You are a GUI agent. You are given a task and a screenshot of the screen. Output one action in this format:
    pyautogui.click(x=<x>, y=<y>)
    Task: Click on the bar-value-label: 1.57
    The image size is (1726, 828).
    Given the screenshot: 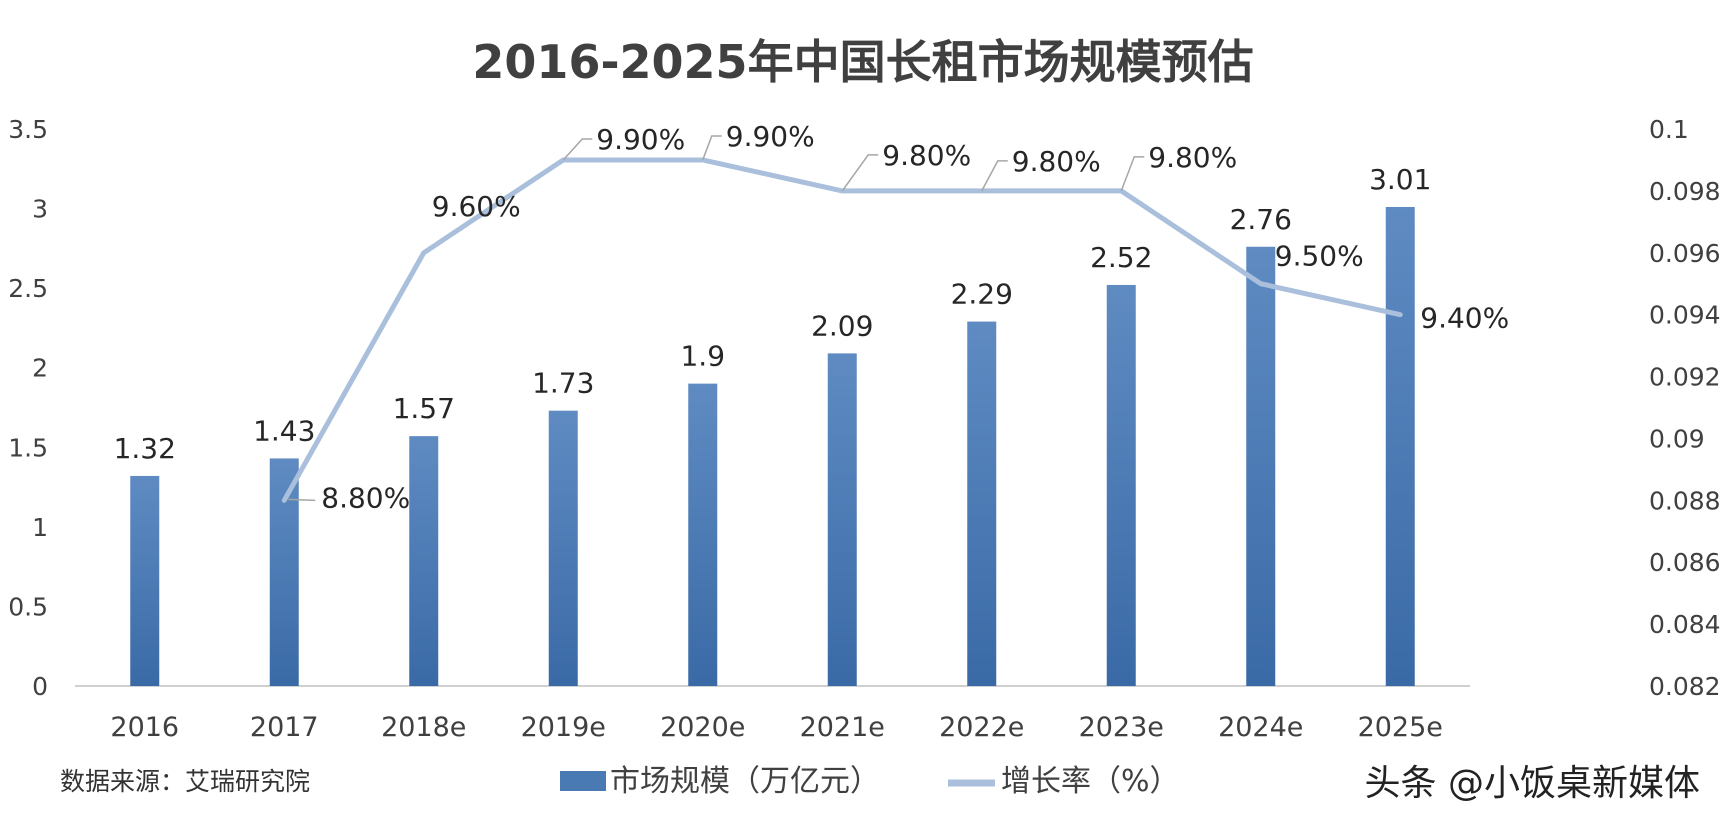 What is the action you would take?
    pyautogui.click(x=424, y=408)
    